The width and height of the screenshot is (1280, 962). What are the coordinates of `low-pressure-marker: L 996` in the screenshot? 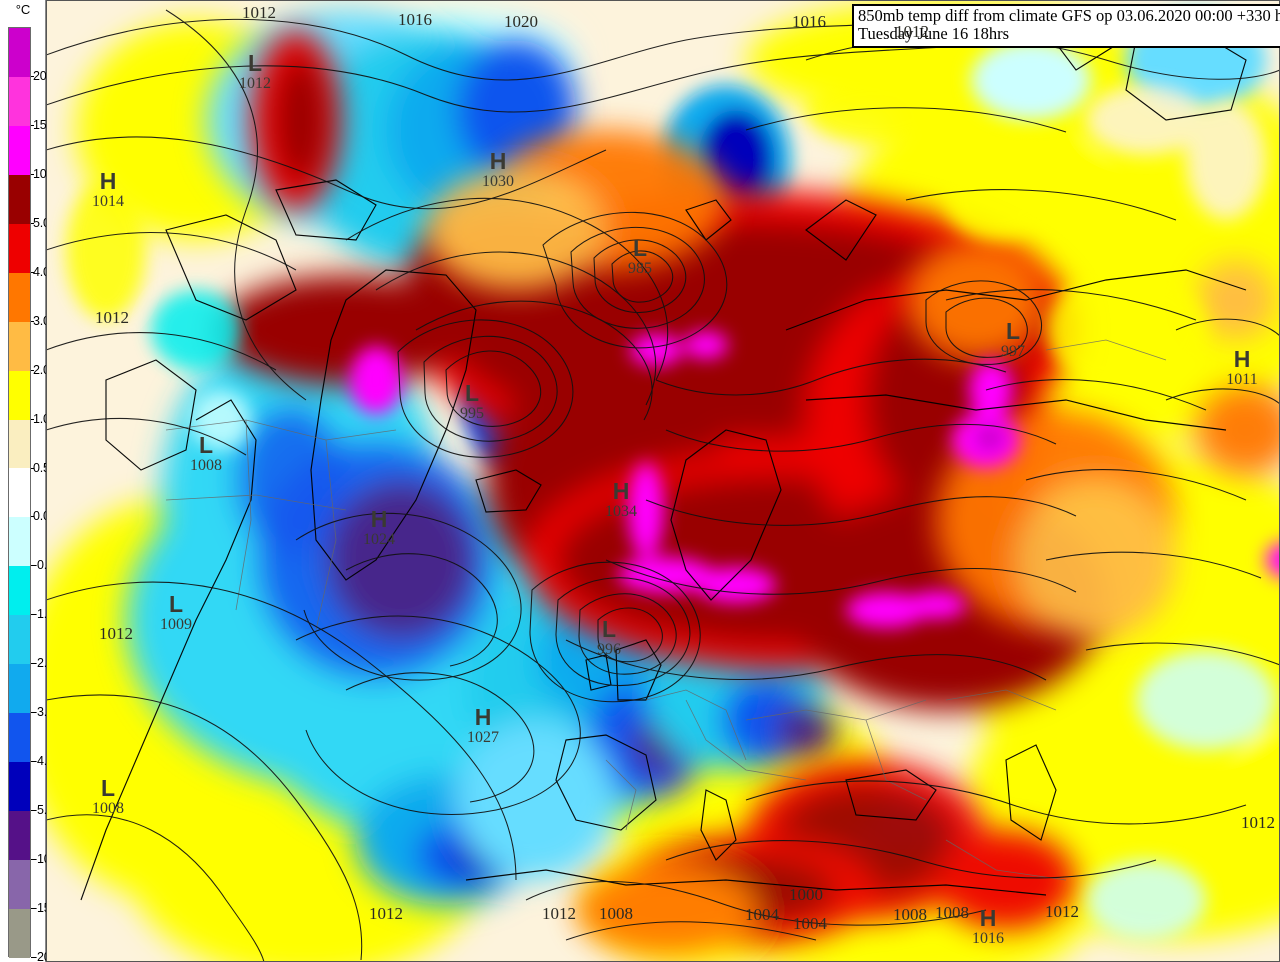 It's located at (609, 638).